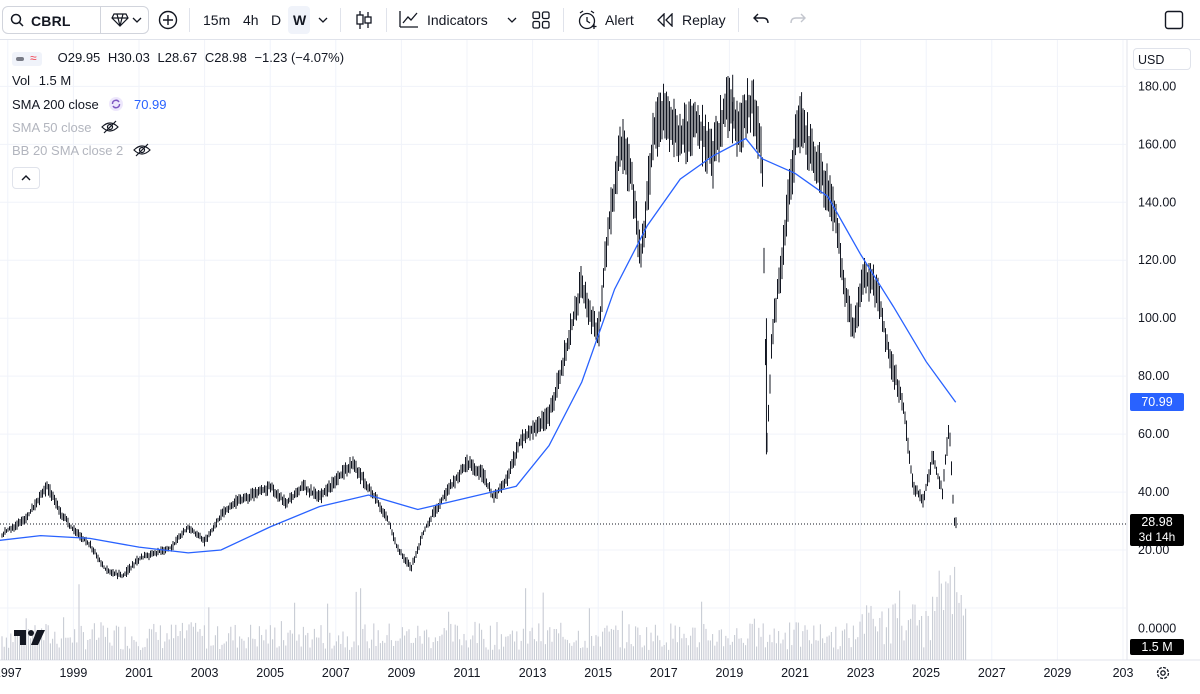  I want to click on time-tick-label: 2019, so click(729, 673).